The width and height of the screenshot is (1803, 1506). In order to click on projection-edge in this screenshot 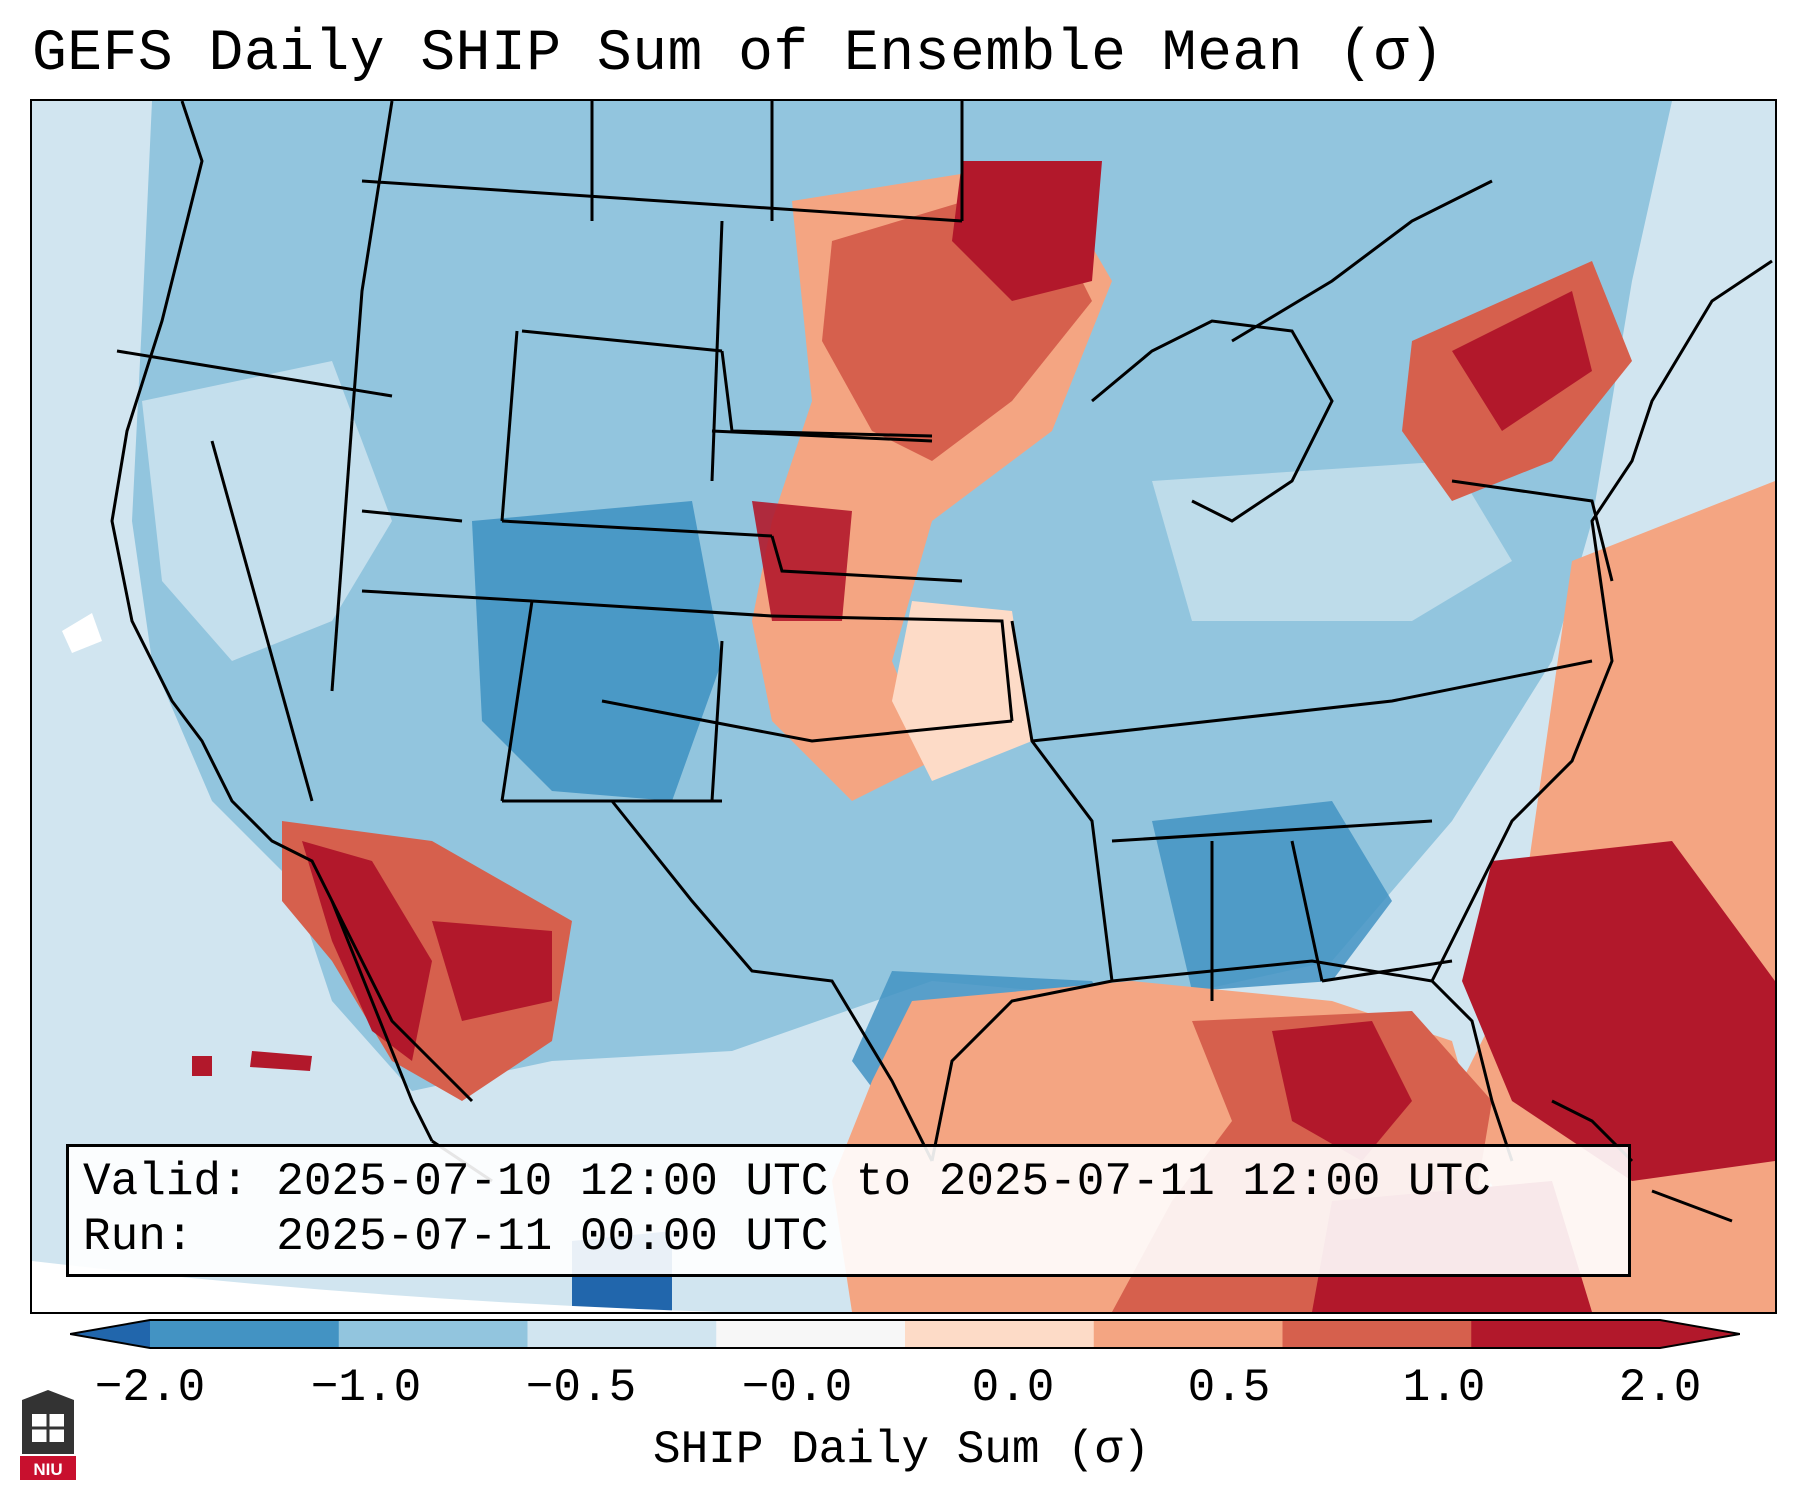, I will do `click(632, 1286)`.